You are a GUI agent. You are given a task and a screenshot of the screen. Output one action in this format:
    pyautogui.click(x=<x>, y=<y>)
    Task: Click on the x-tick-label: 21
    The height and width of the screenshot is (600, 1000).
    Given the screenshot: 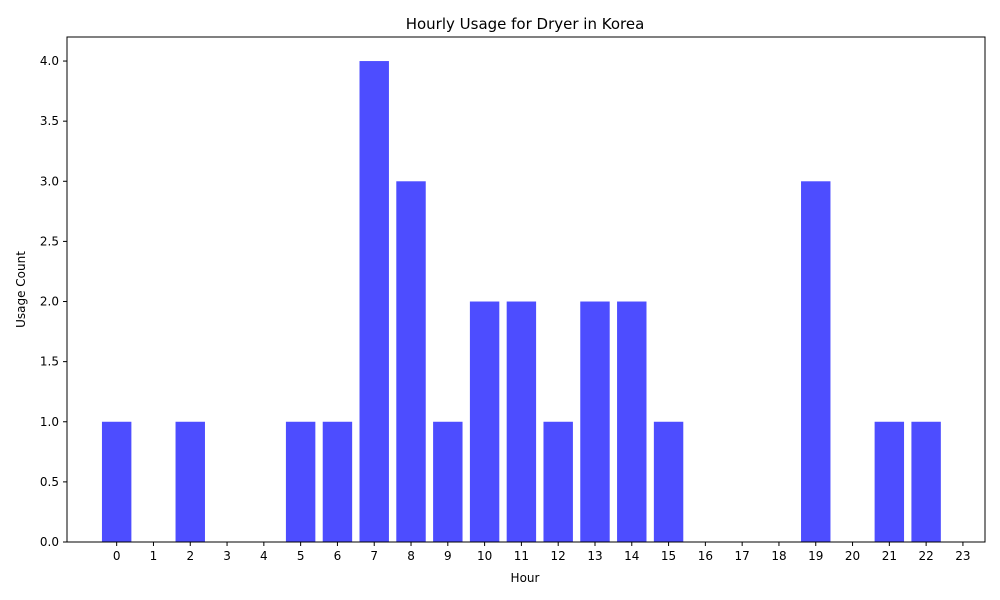 What is the action you would take?
    pyautogui.click(x=889, y=556)
    